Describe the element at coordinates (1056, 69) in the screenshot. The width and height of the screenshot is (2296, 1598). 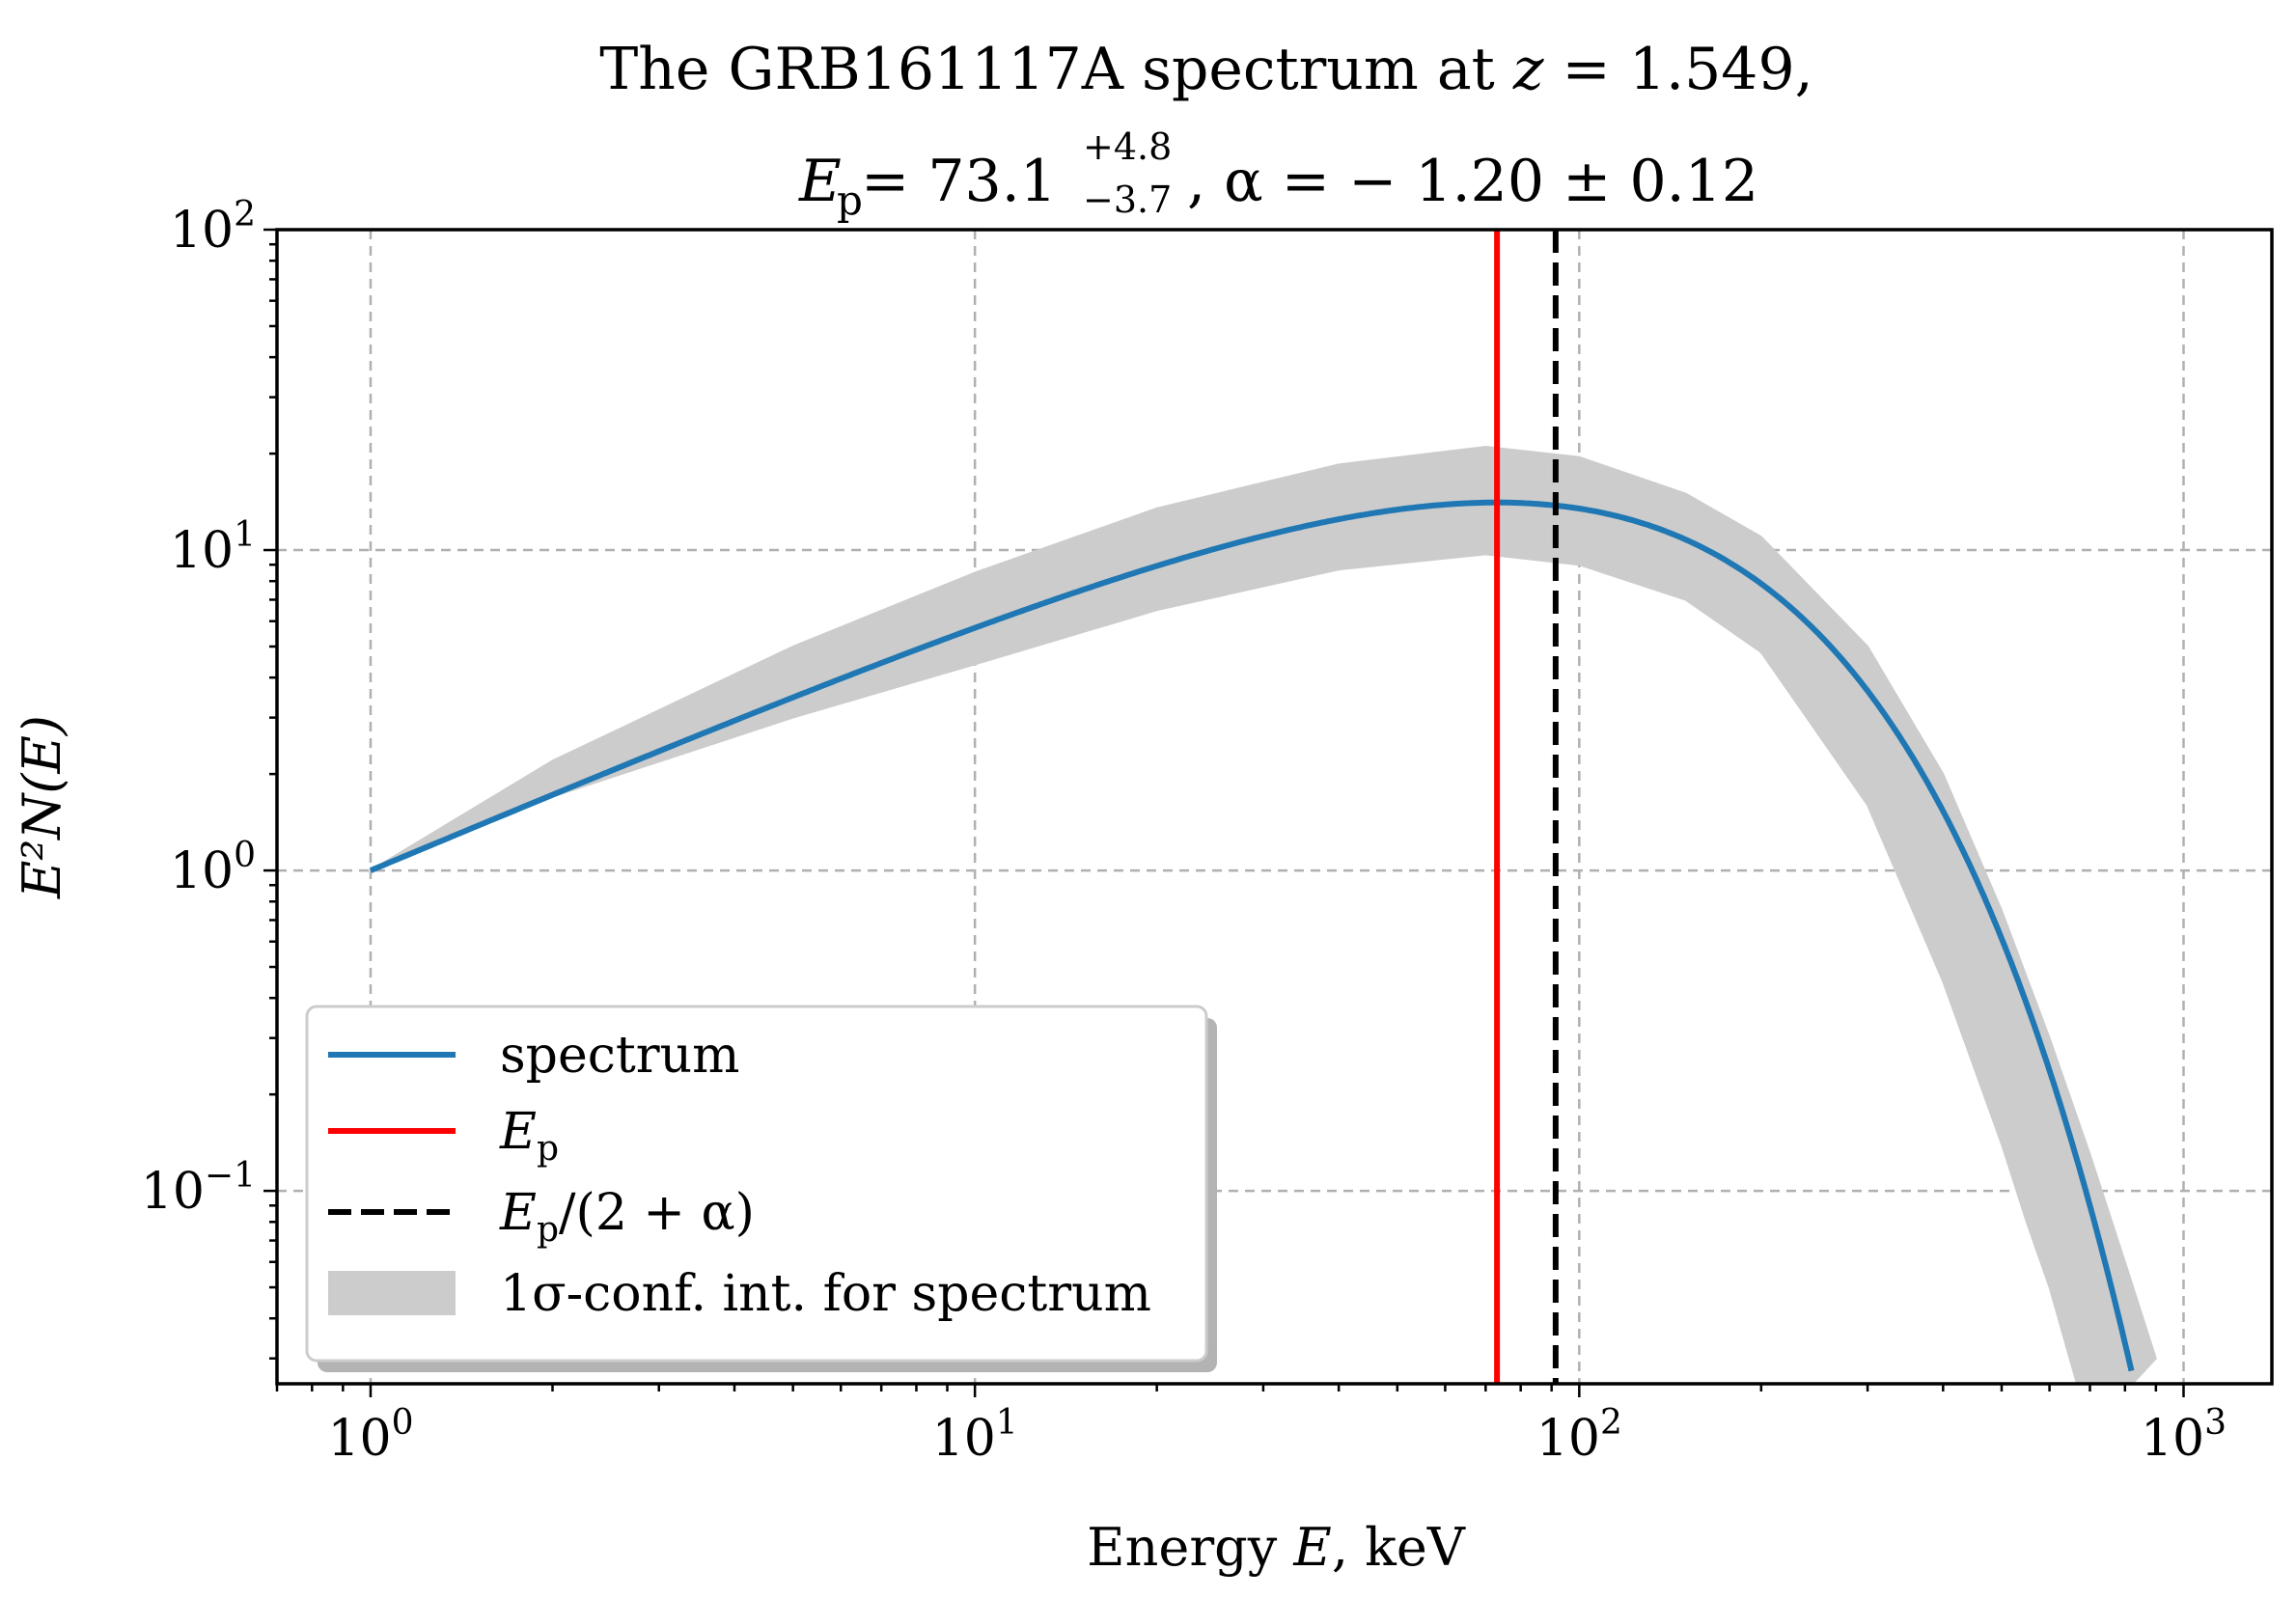
I see `title-prefix: The GRB161117A spectrum at` at that location.